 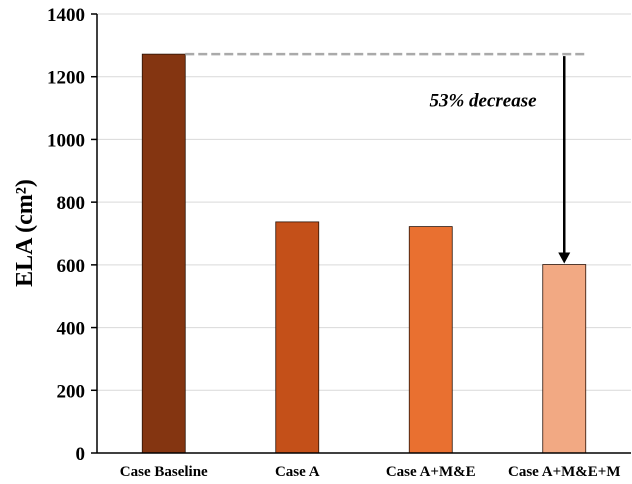 I want to click on y-tick-label: 1400, so click(x=66, y=15).